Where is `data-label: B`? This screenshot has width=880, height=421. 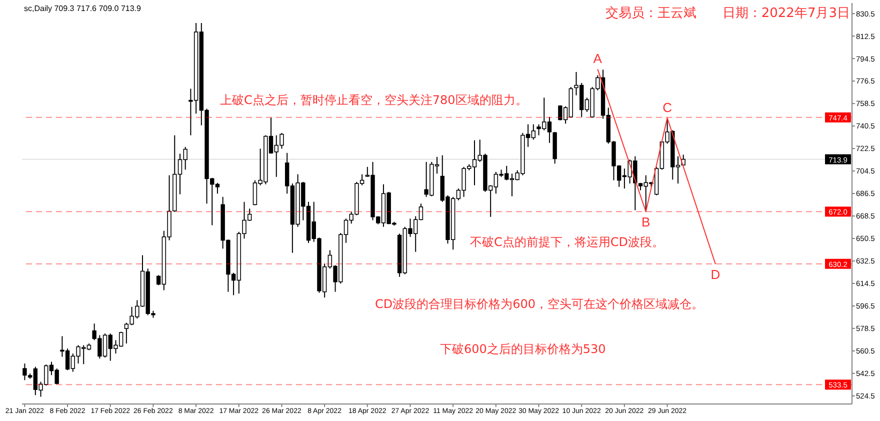
data-label: B is located at coordinates (646, 222).